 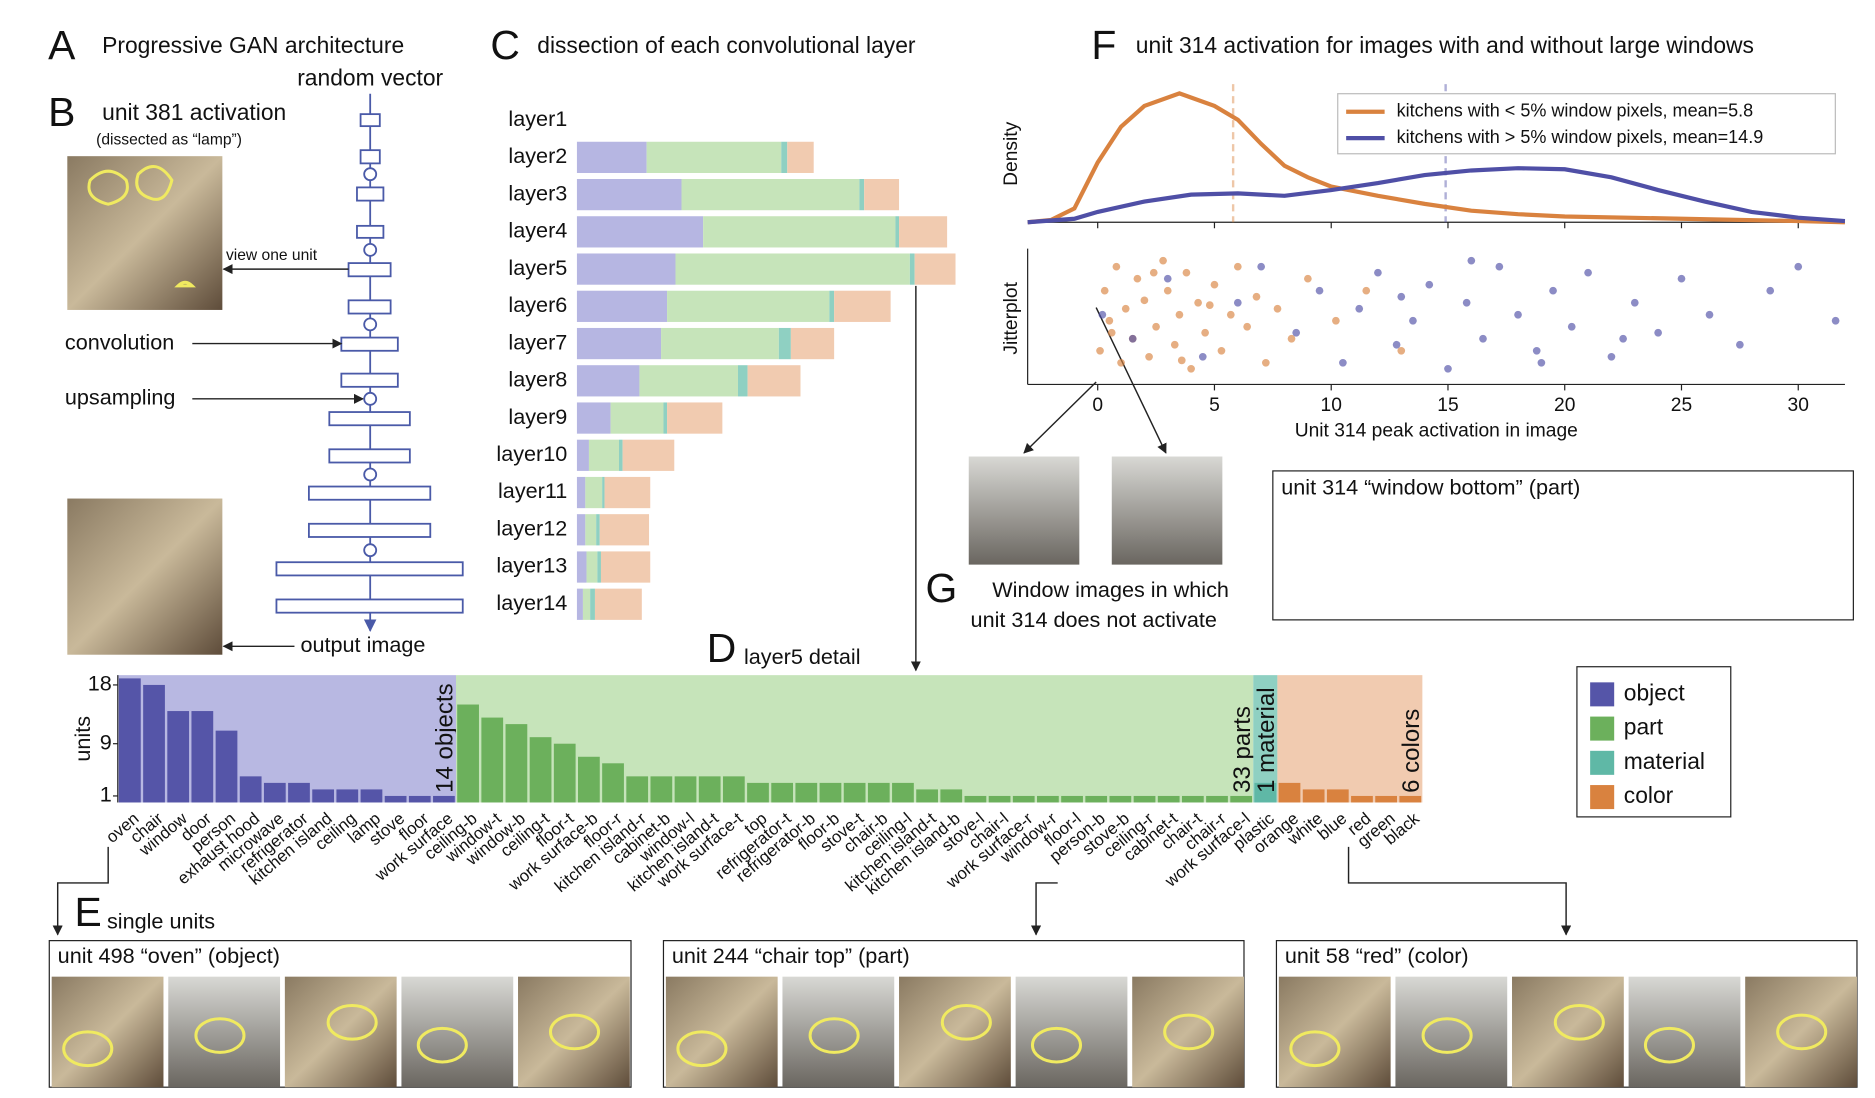 What do you see at coordinates (62, 45) in the screenshot?
I see `panel-letter: A` at bounding box center [62, 45].